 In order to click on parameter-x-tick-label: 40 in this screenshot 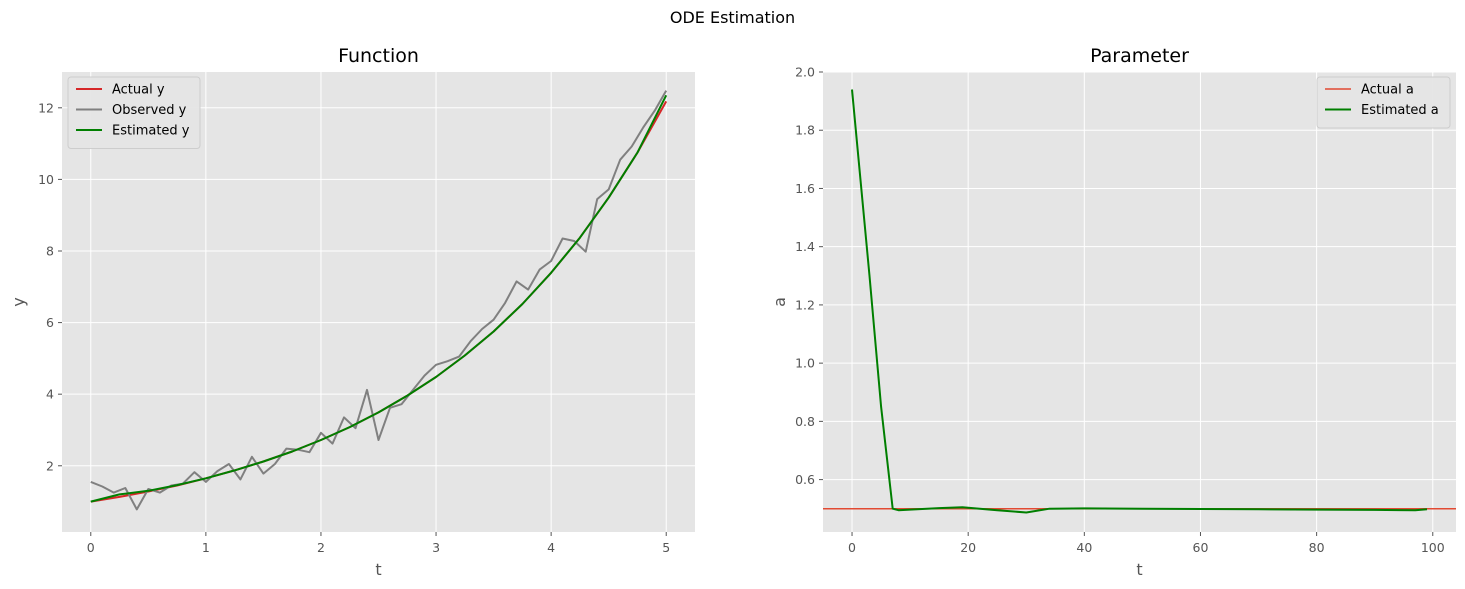, I will do `click(1084, 547)`.